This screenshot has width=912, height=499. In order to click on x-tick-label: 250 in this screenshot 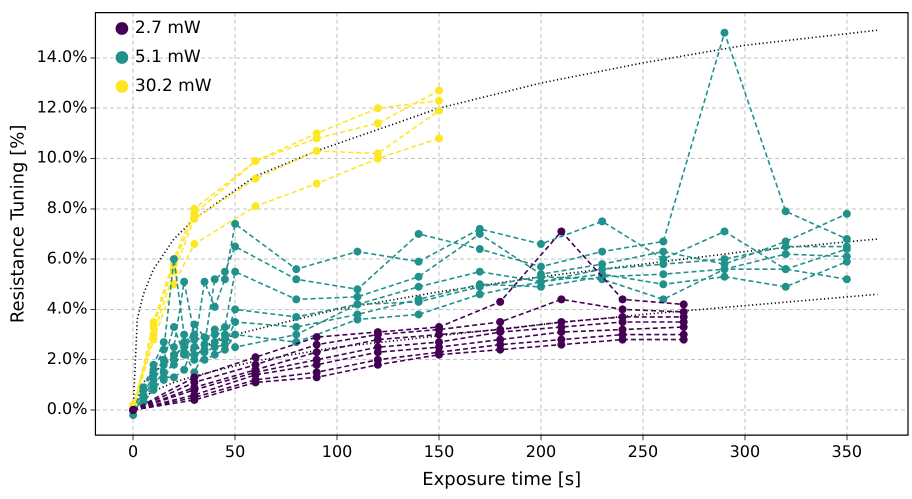, I will do `click(643, 451)`.